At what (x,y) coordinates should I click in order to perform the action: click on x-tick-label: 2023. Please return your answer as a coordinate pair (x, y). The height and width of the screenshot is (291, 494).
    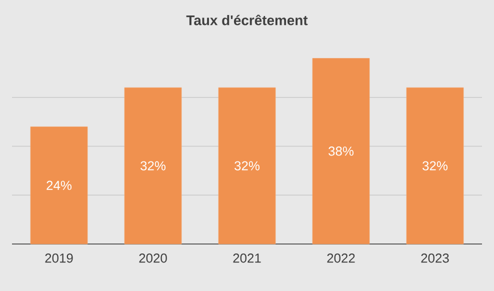
    Looking at the image, I should click on (435, 258).